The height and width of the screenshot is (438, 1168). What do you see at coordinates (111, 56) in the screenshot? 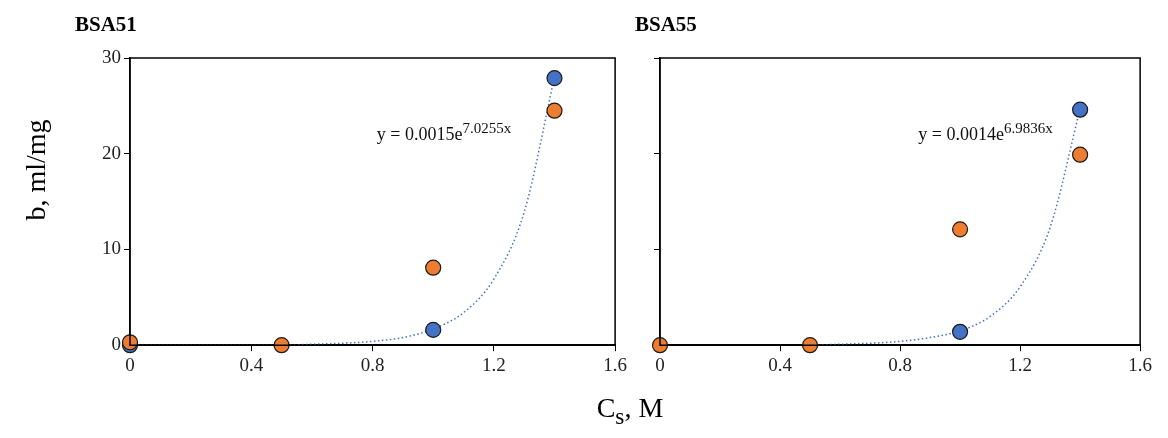
I see `y-tick-label: 30` at bounding box center [111, 56].